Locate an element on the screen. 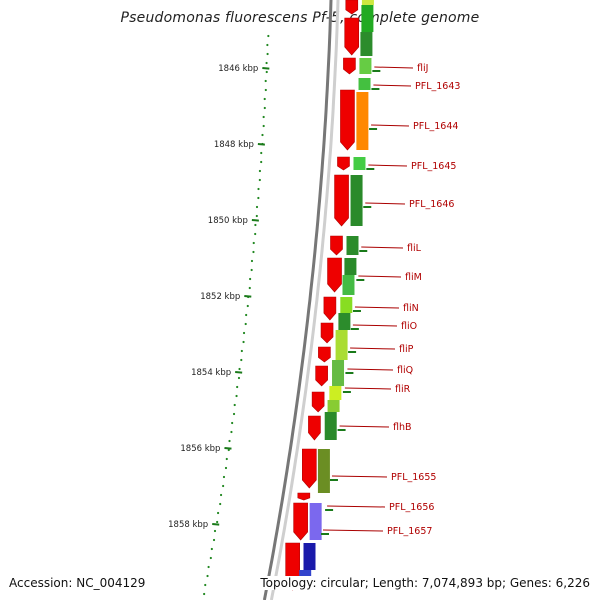 Image resolution: width=600 pixels, height=600 pixels. backbone-inner is located at coordinates (304, 300).